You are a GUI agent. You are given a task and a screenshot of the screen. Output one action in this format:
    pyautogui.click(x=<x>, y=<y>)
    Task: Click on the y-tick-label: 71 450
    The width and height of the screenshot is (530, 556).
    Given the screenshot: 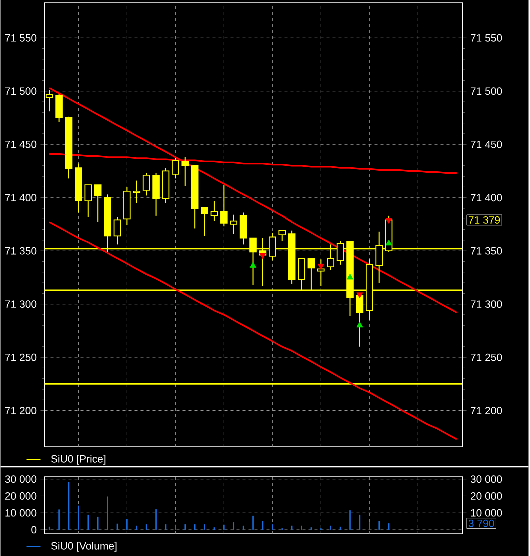 What is the action you would take?
    pyautogui.click(x=21, y=144)
    